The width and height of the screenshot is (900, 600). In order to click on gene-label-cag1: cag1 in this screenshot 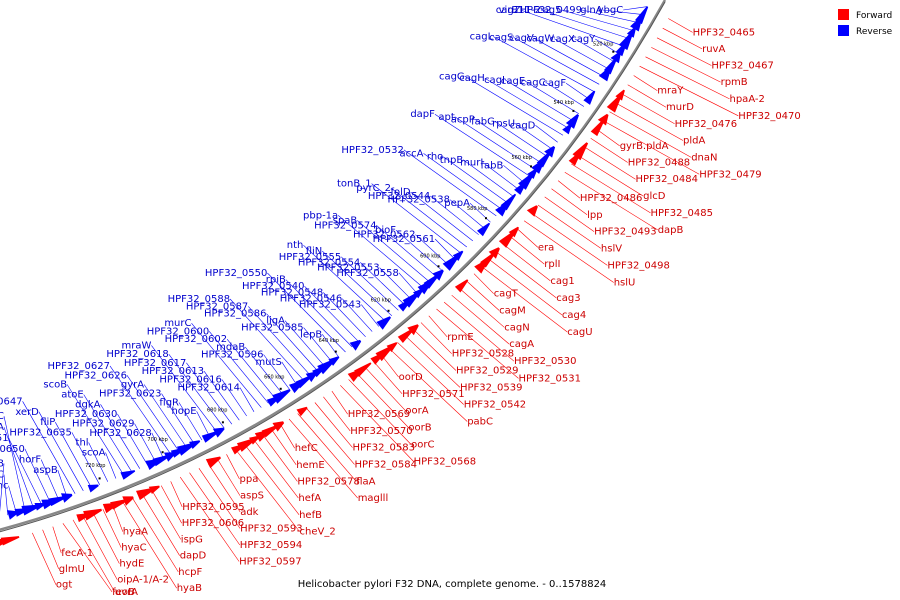, I will do `click(562, 281)`.